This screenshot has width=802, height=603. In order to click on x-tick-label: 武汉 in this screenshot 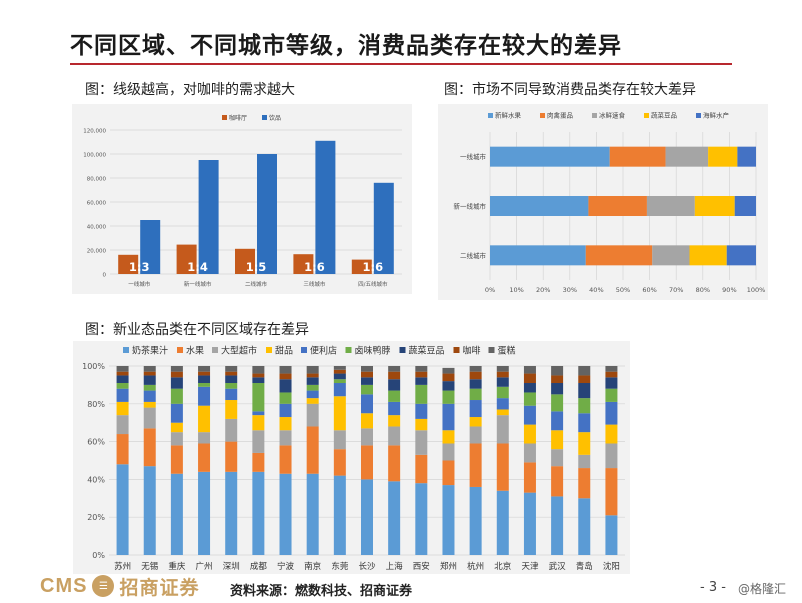, I will do `click(558, 566)`.